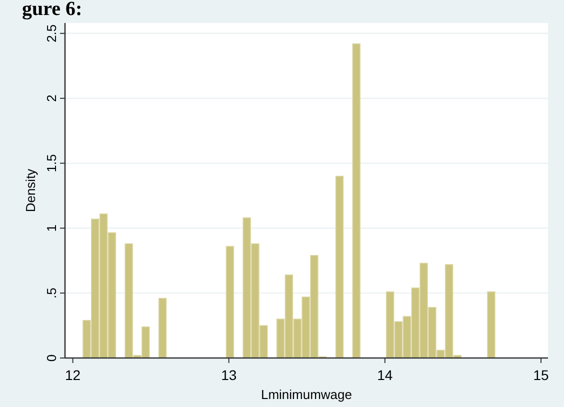 The width and height of the screenshot is (564, 407). I want to click on chart-title: gure 6:, so click(52, 10).